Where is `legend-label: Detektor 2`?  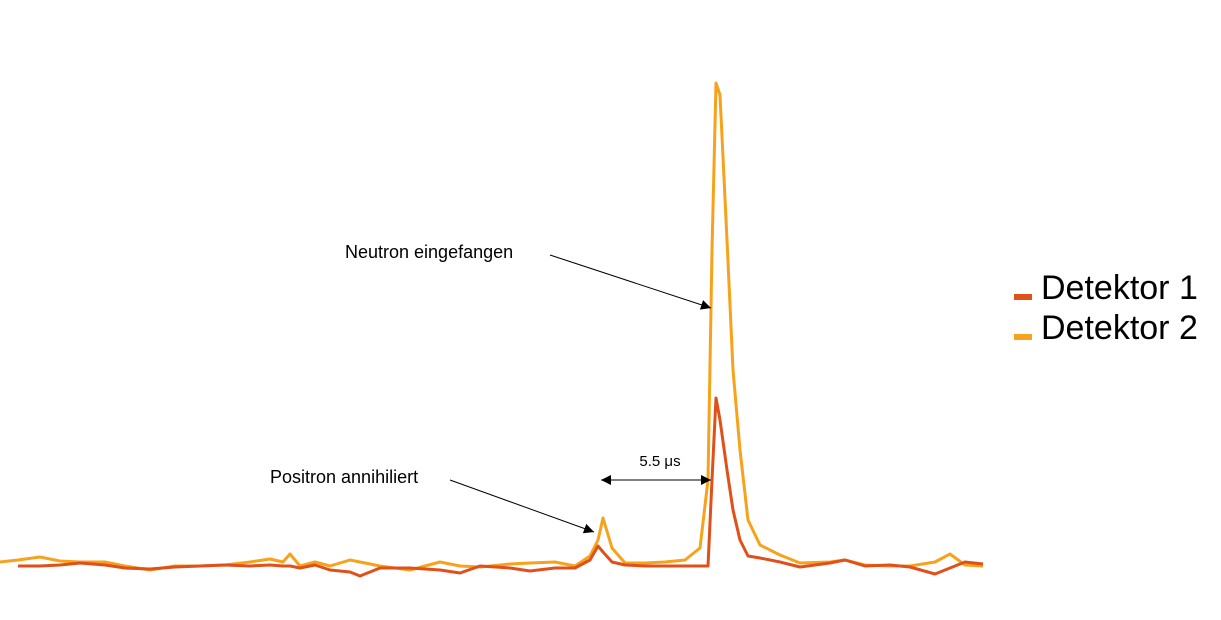 legend-label: Detektor 2 is located at coordinates (1119, 328).